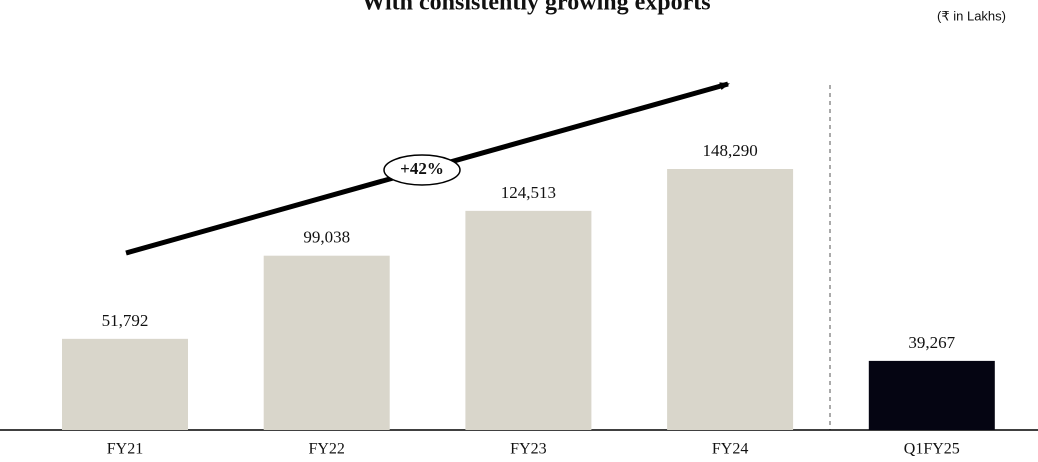 The width and height of the screenshot is (1038, 462). I want to click on value-label: 99,038, so click(326, 237).